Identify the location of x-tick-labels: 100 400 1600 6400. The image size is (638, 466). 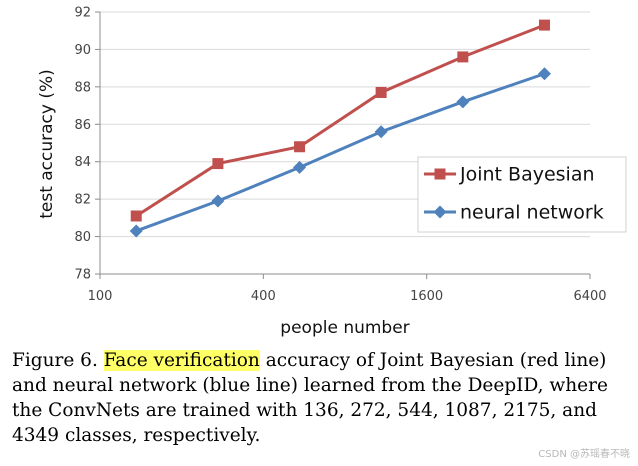
(347, 296).